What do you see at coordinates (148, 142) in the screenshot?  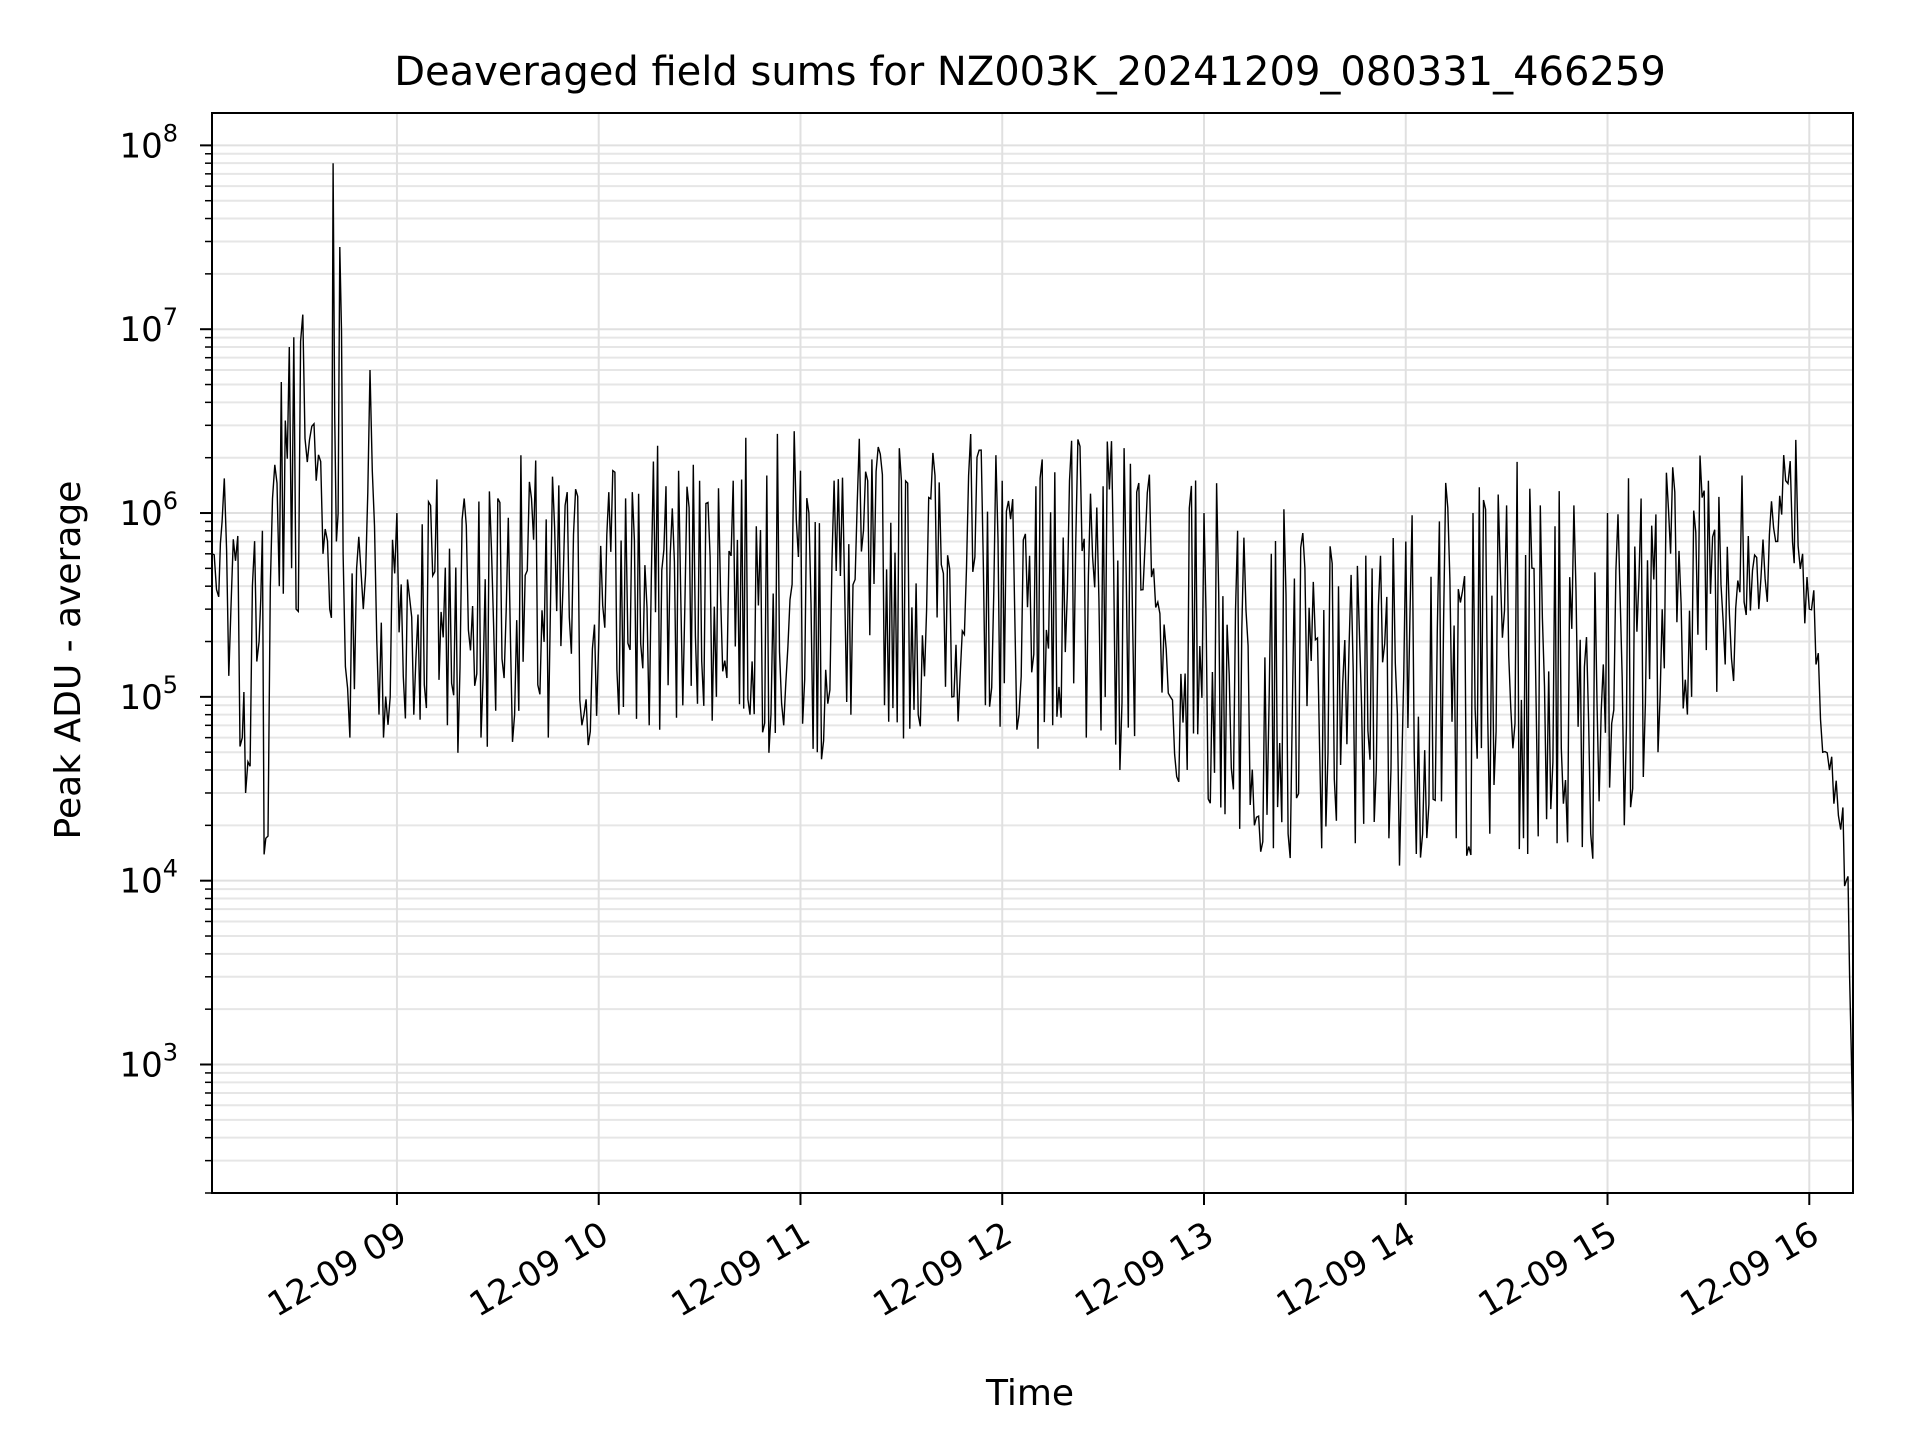 I see `y-tick-label: 10⁸` at bounding box center [148, 142].